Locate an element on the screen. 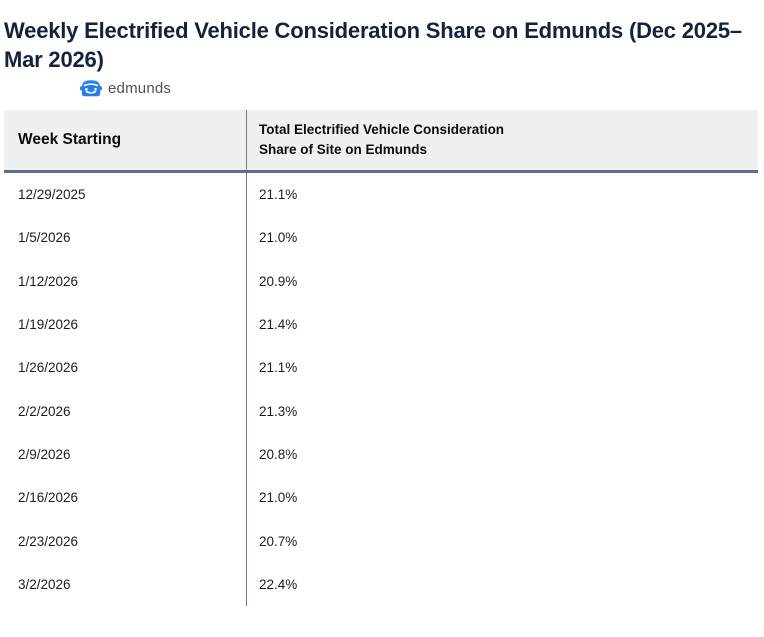 Image resolution: width=764 pixels, height=637 pixels. share-value-cell: 20.9% is located at coordinates (278, 281).